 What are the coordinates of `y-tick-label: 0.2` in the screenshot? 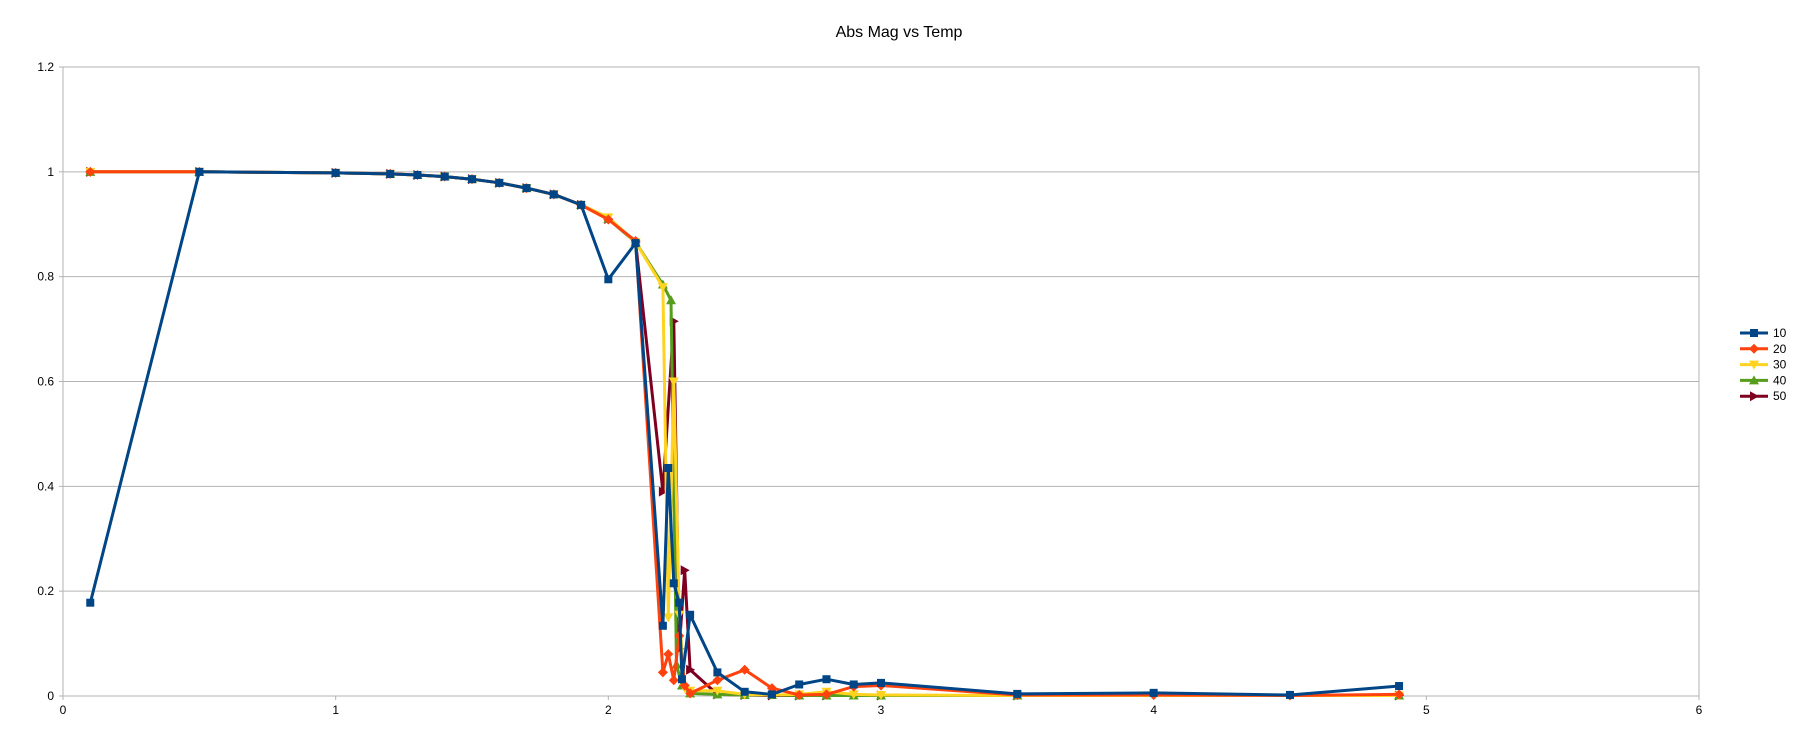 It's located at (45, 591).